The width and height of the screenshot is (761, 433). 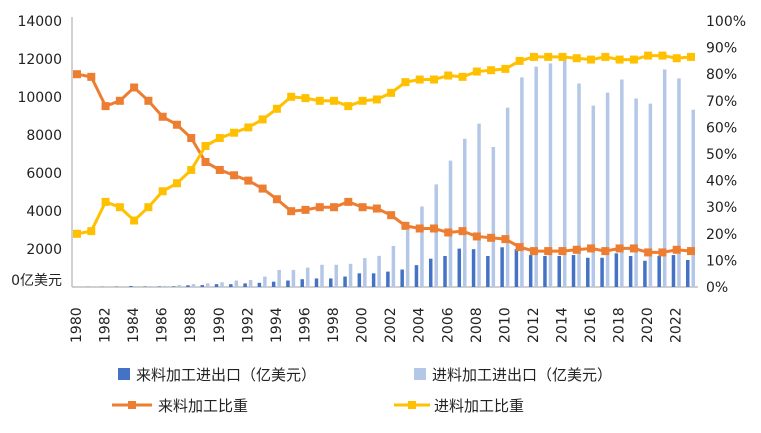 I want to click on left-tick-label: 0亿美元, so click(x=36, y=281).